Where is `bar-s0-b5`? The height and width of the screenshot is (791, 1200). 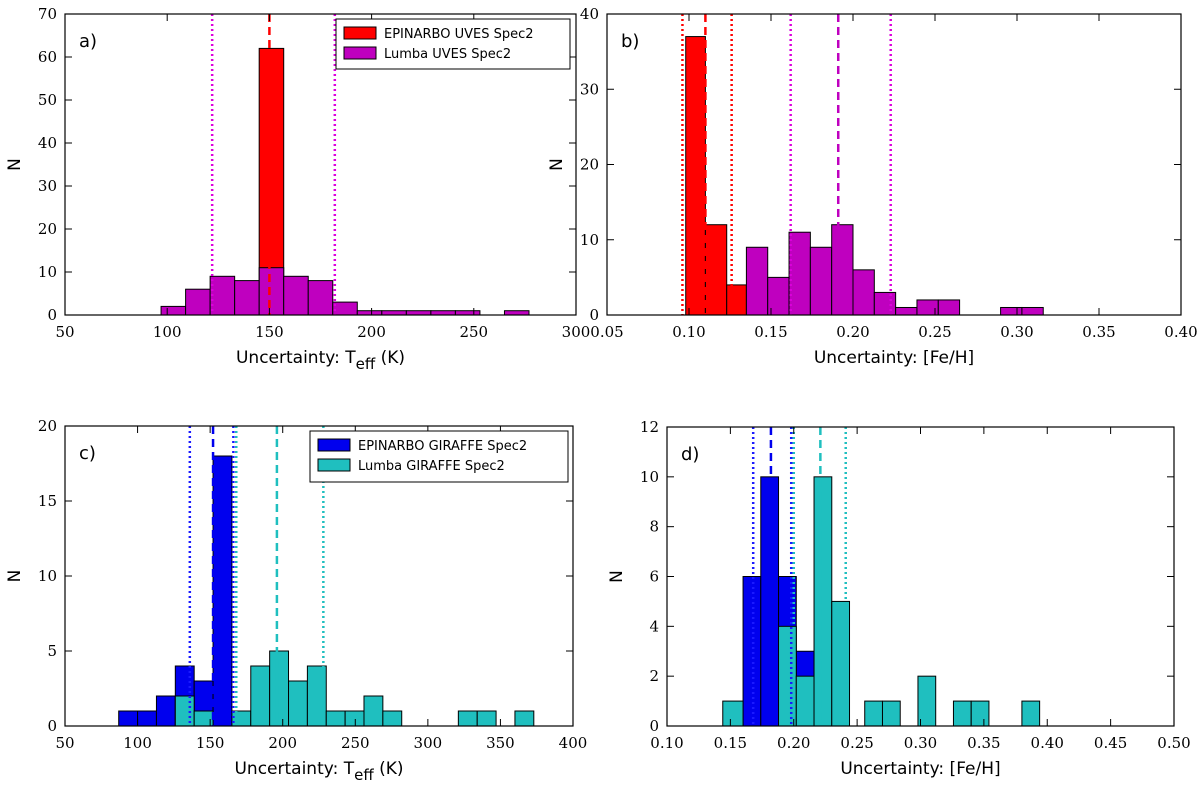 bar-s0-b5 is located at coordinates (222, 591).